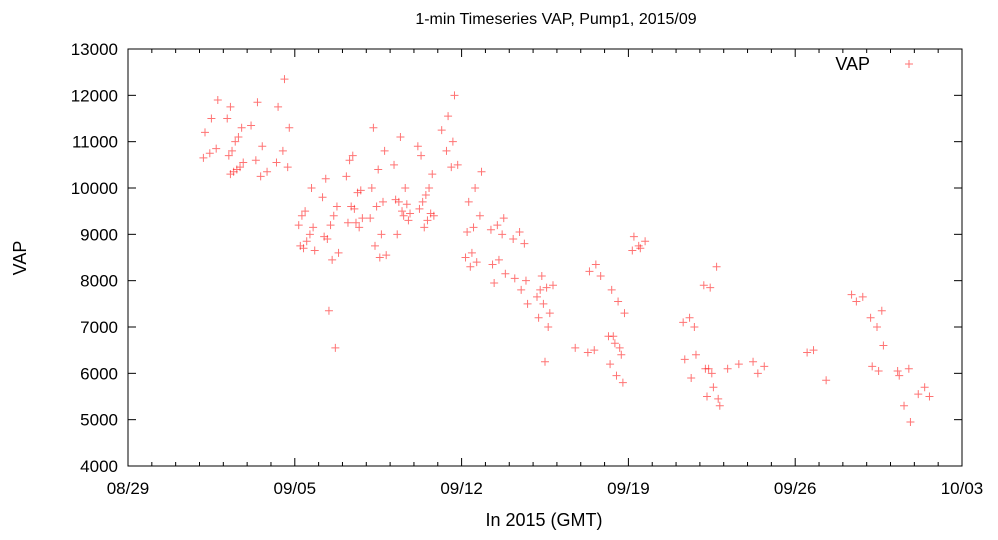 Image resolution: width=998 pixels, height=540 pixels. I want to click on y-tick-label: 10000, so click(94, 188).